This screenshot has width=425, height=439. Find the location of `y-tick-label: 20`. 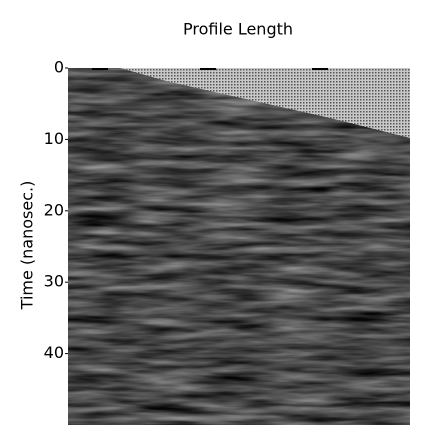

y-tick-label: 20 is located at coordinates (54, 209).